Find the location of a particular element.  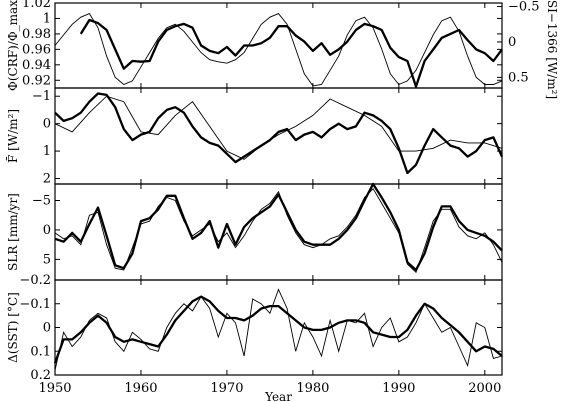

xtick-label: 1960 is located at coordinates (140, 388).